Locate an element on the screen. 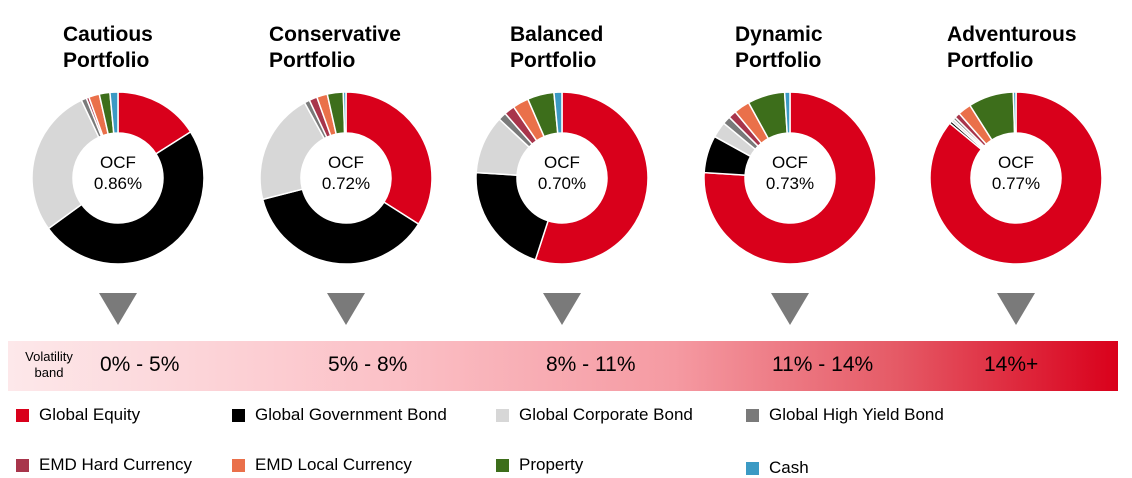  volatility-band-label: Volatility band is located at coordinates (49, 364).